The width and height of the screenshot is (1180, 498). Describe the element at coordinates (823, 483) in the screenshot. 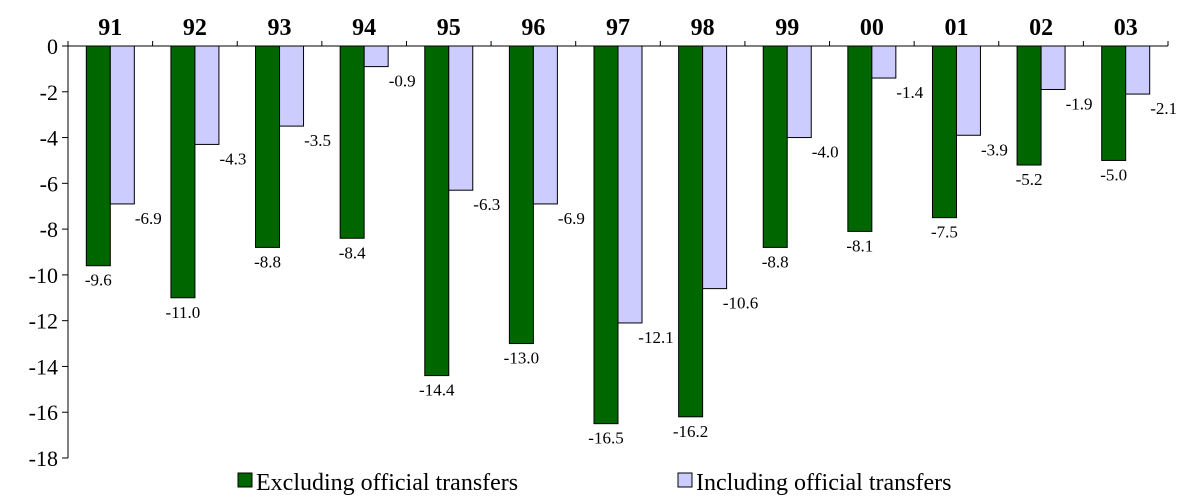

I see `legend-label-including: Including official transfers` at that location.